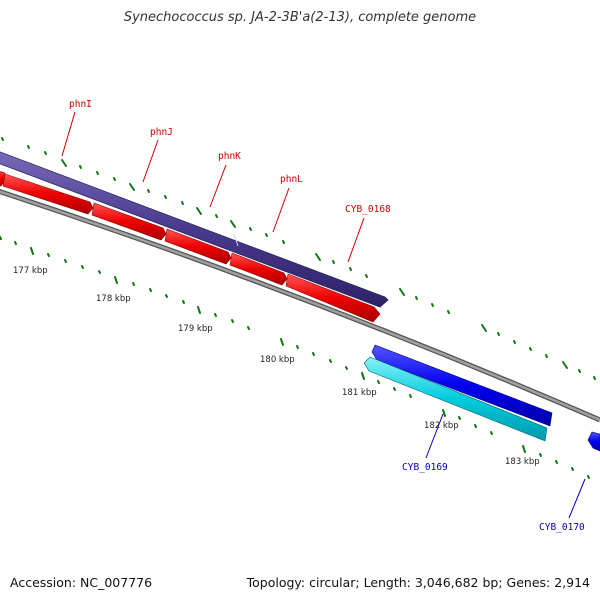  What do you see at coordinates (129, 221) in the screenshot?
I see `cds-phnJ` at bounding box center [129, 221].